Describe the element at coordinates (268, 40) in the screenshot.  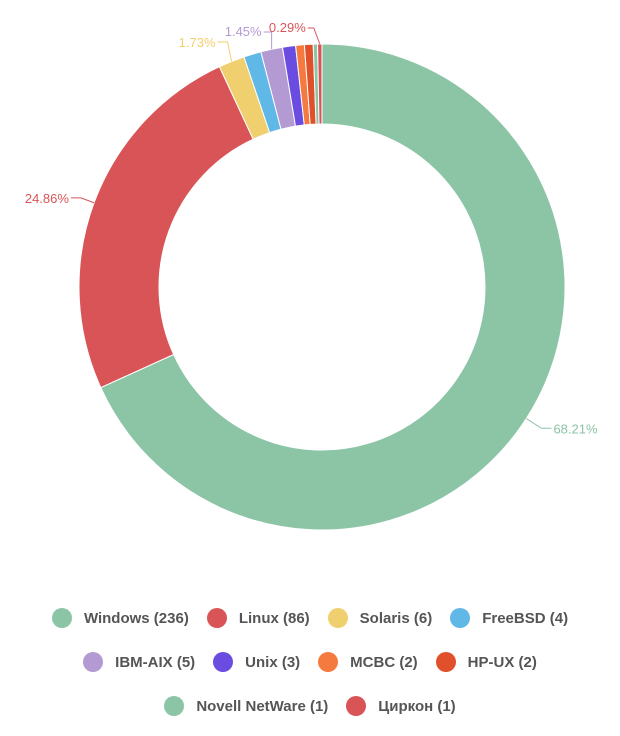
I see `leader-line-ibm-aix` at that location.